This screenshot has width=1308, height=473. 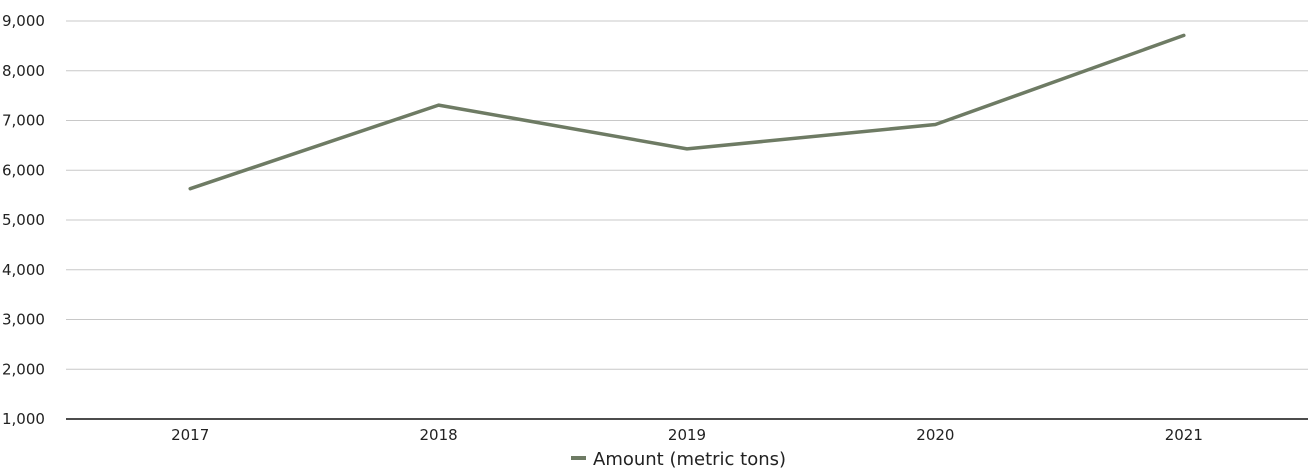 I want to click on y-tick-label: 8,000, so click(x=23, y=71).